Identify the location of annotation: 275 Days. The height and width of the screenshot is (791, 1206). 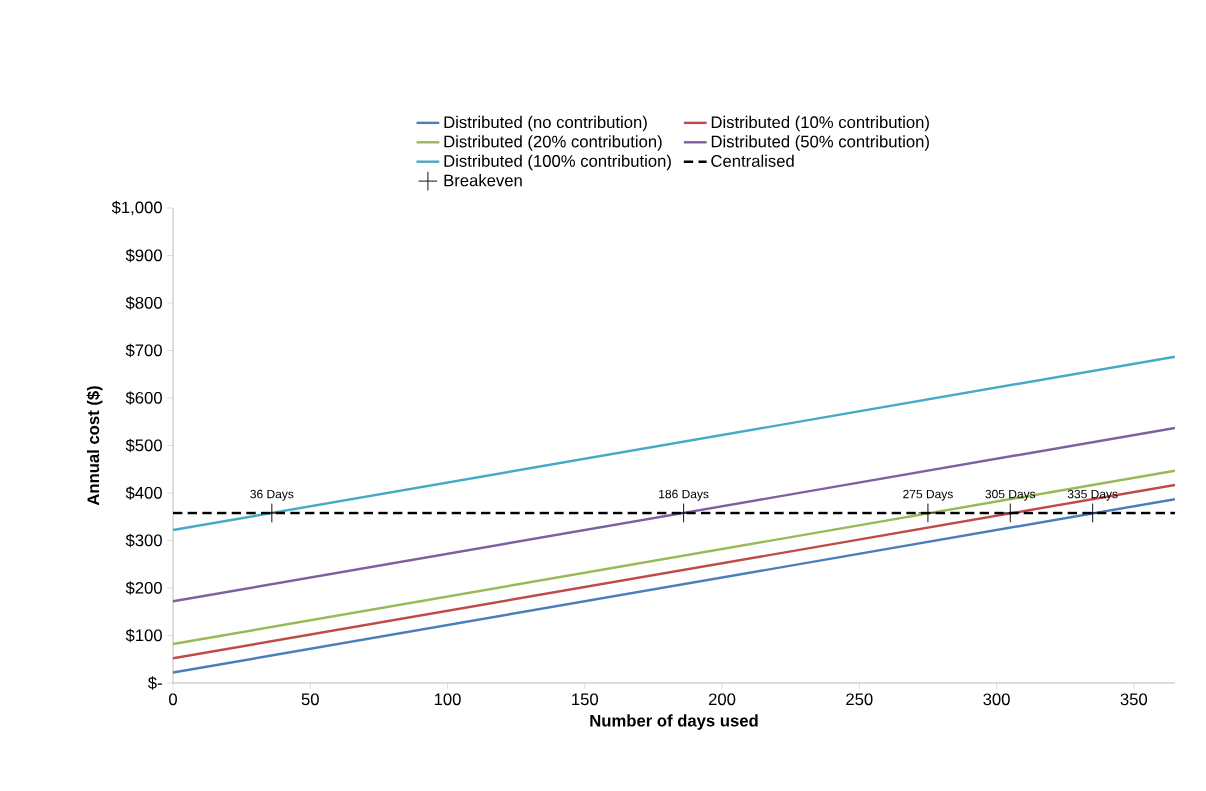
(928, 495).